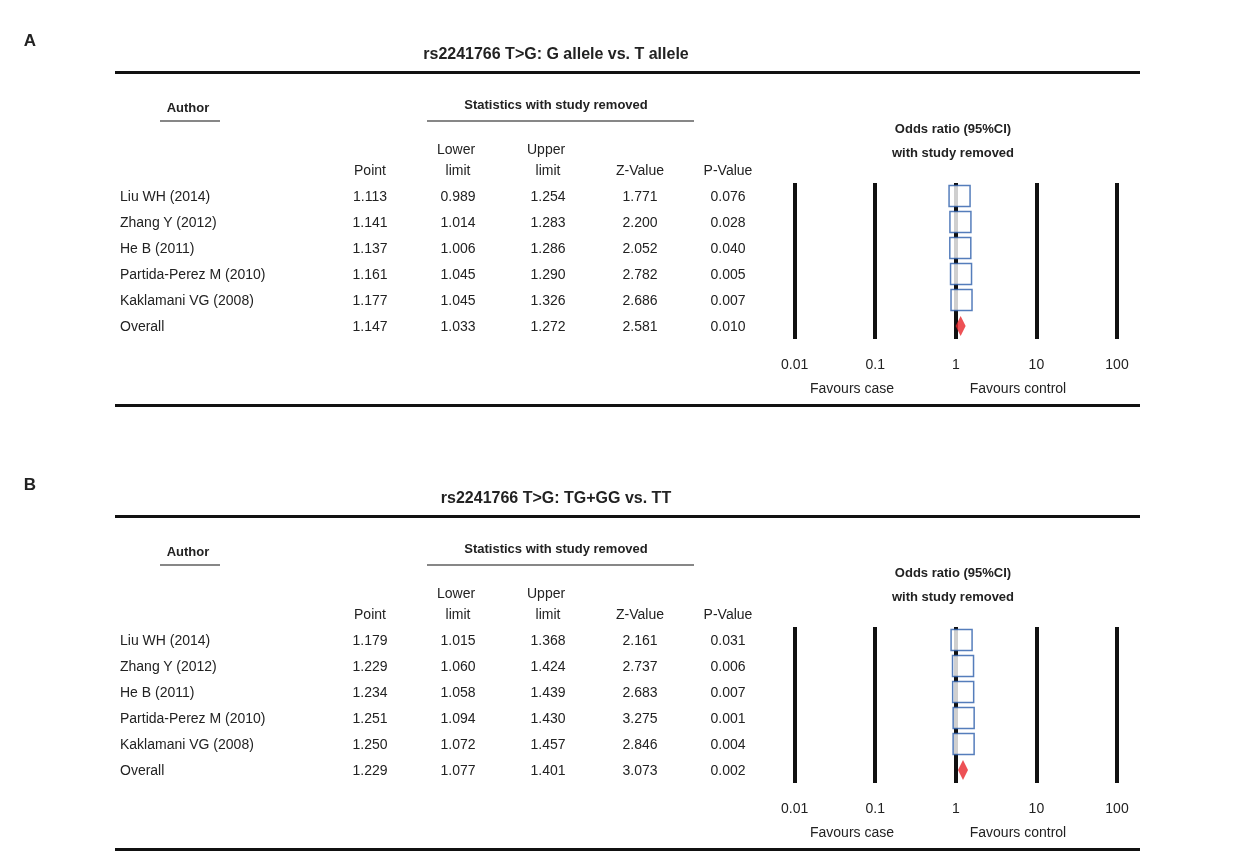 This screenshot has width=1234, height=867. Describe the element at coordinates (640, 718) in the screenshot. I see `data-label: 3.275` at that location.